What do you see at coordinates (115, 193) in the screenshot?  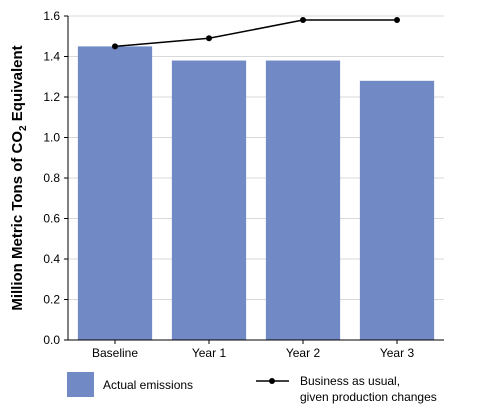 I see `bar-baseline` at bounding box center [115, 193].